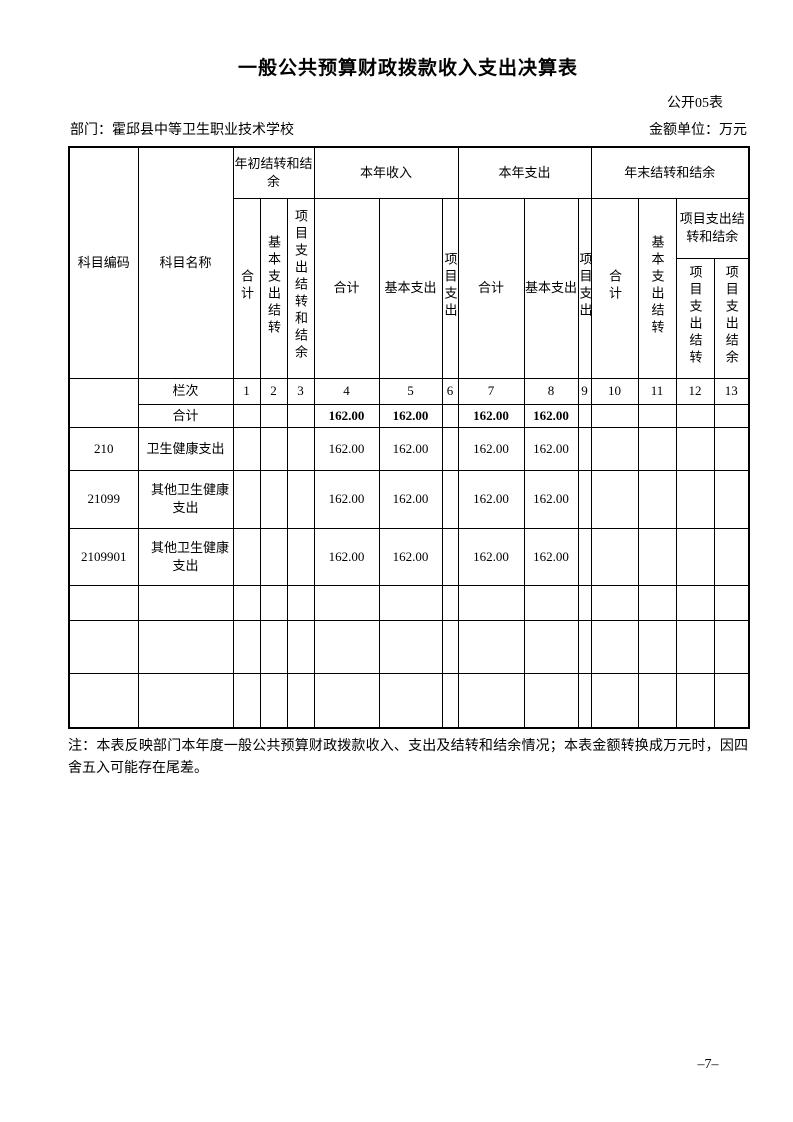 This screenshot has height=1122, width=793. I want to click on column-index-10: 10, so click(614, 391).